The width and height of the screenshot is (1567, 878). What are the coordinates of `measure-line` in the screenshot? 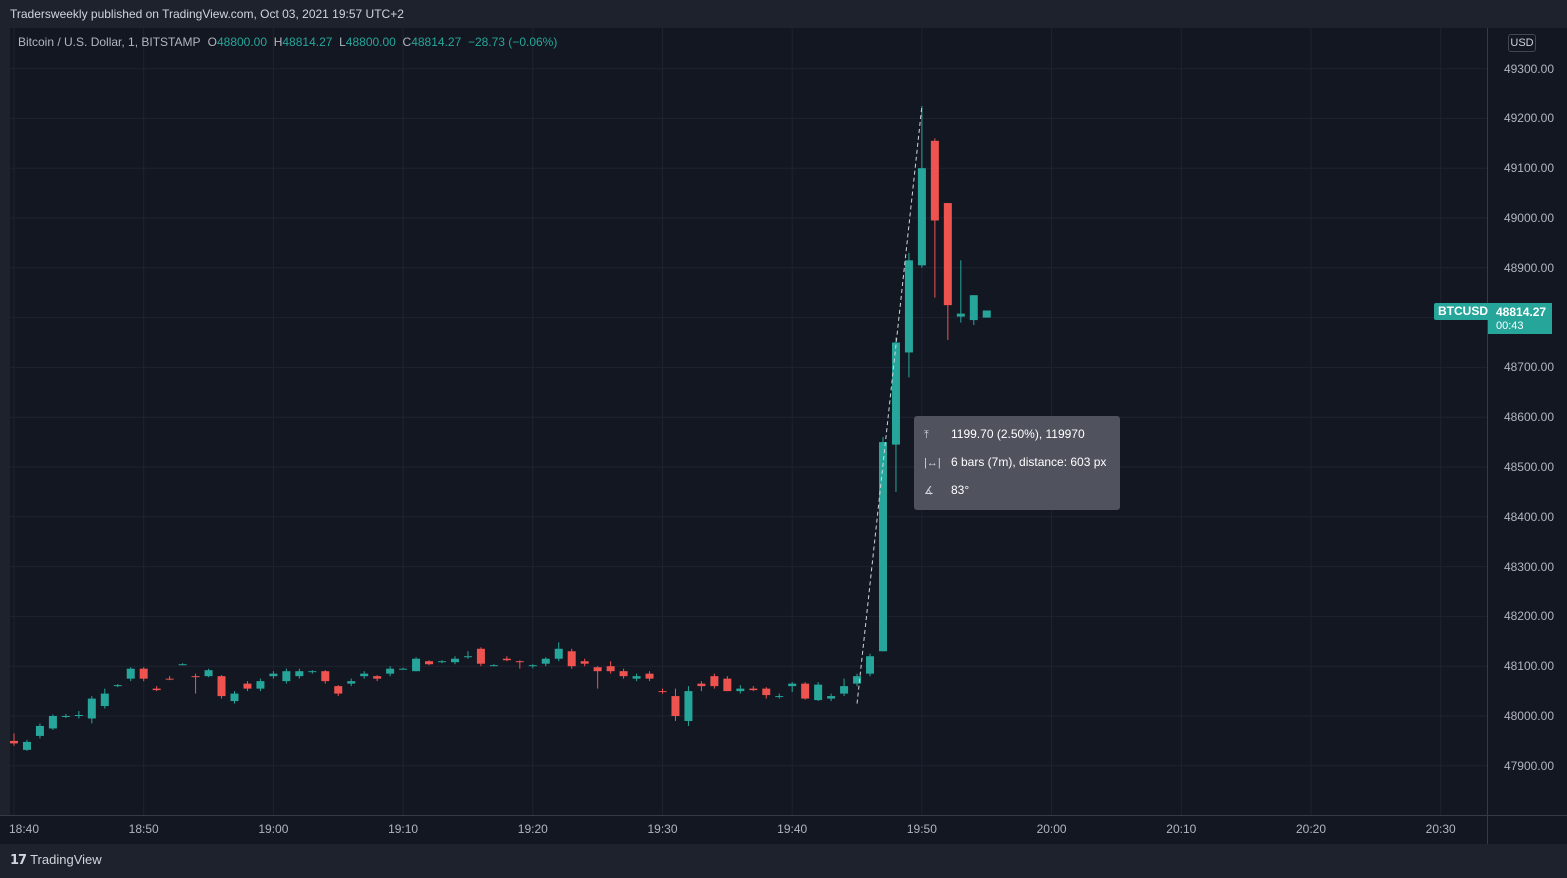 It's located at (889, 404).